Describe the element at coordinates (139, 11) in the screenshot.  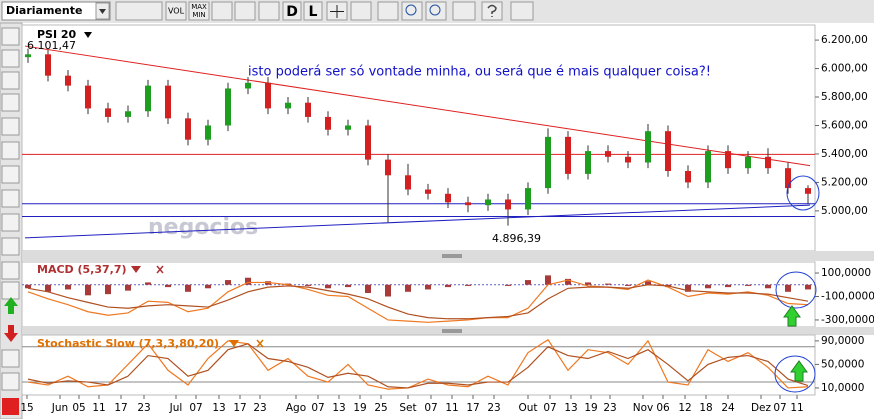
I see `chart-type-button` at that location.